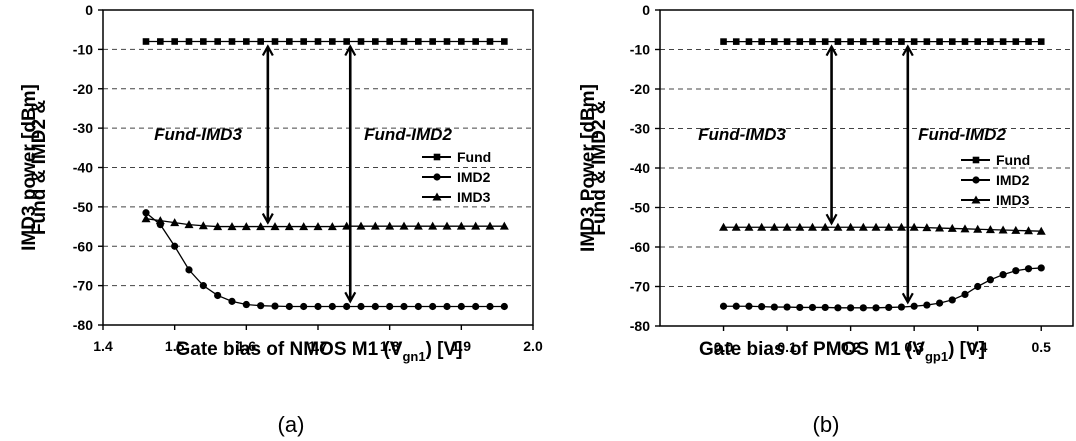 This screenshot has width=1076, height=441. I want to click on x-axis-label-subscript: gn1, so click(413, 356).